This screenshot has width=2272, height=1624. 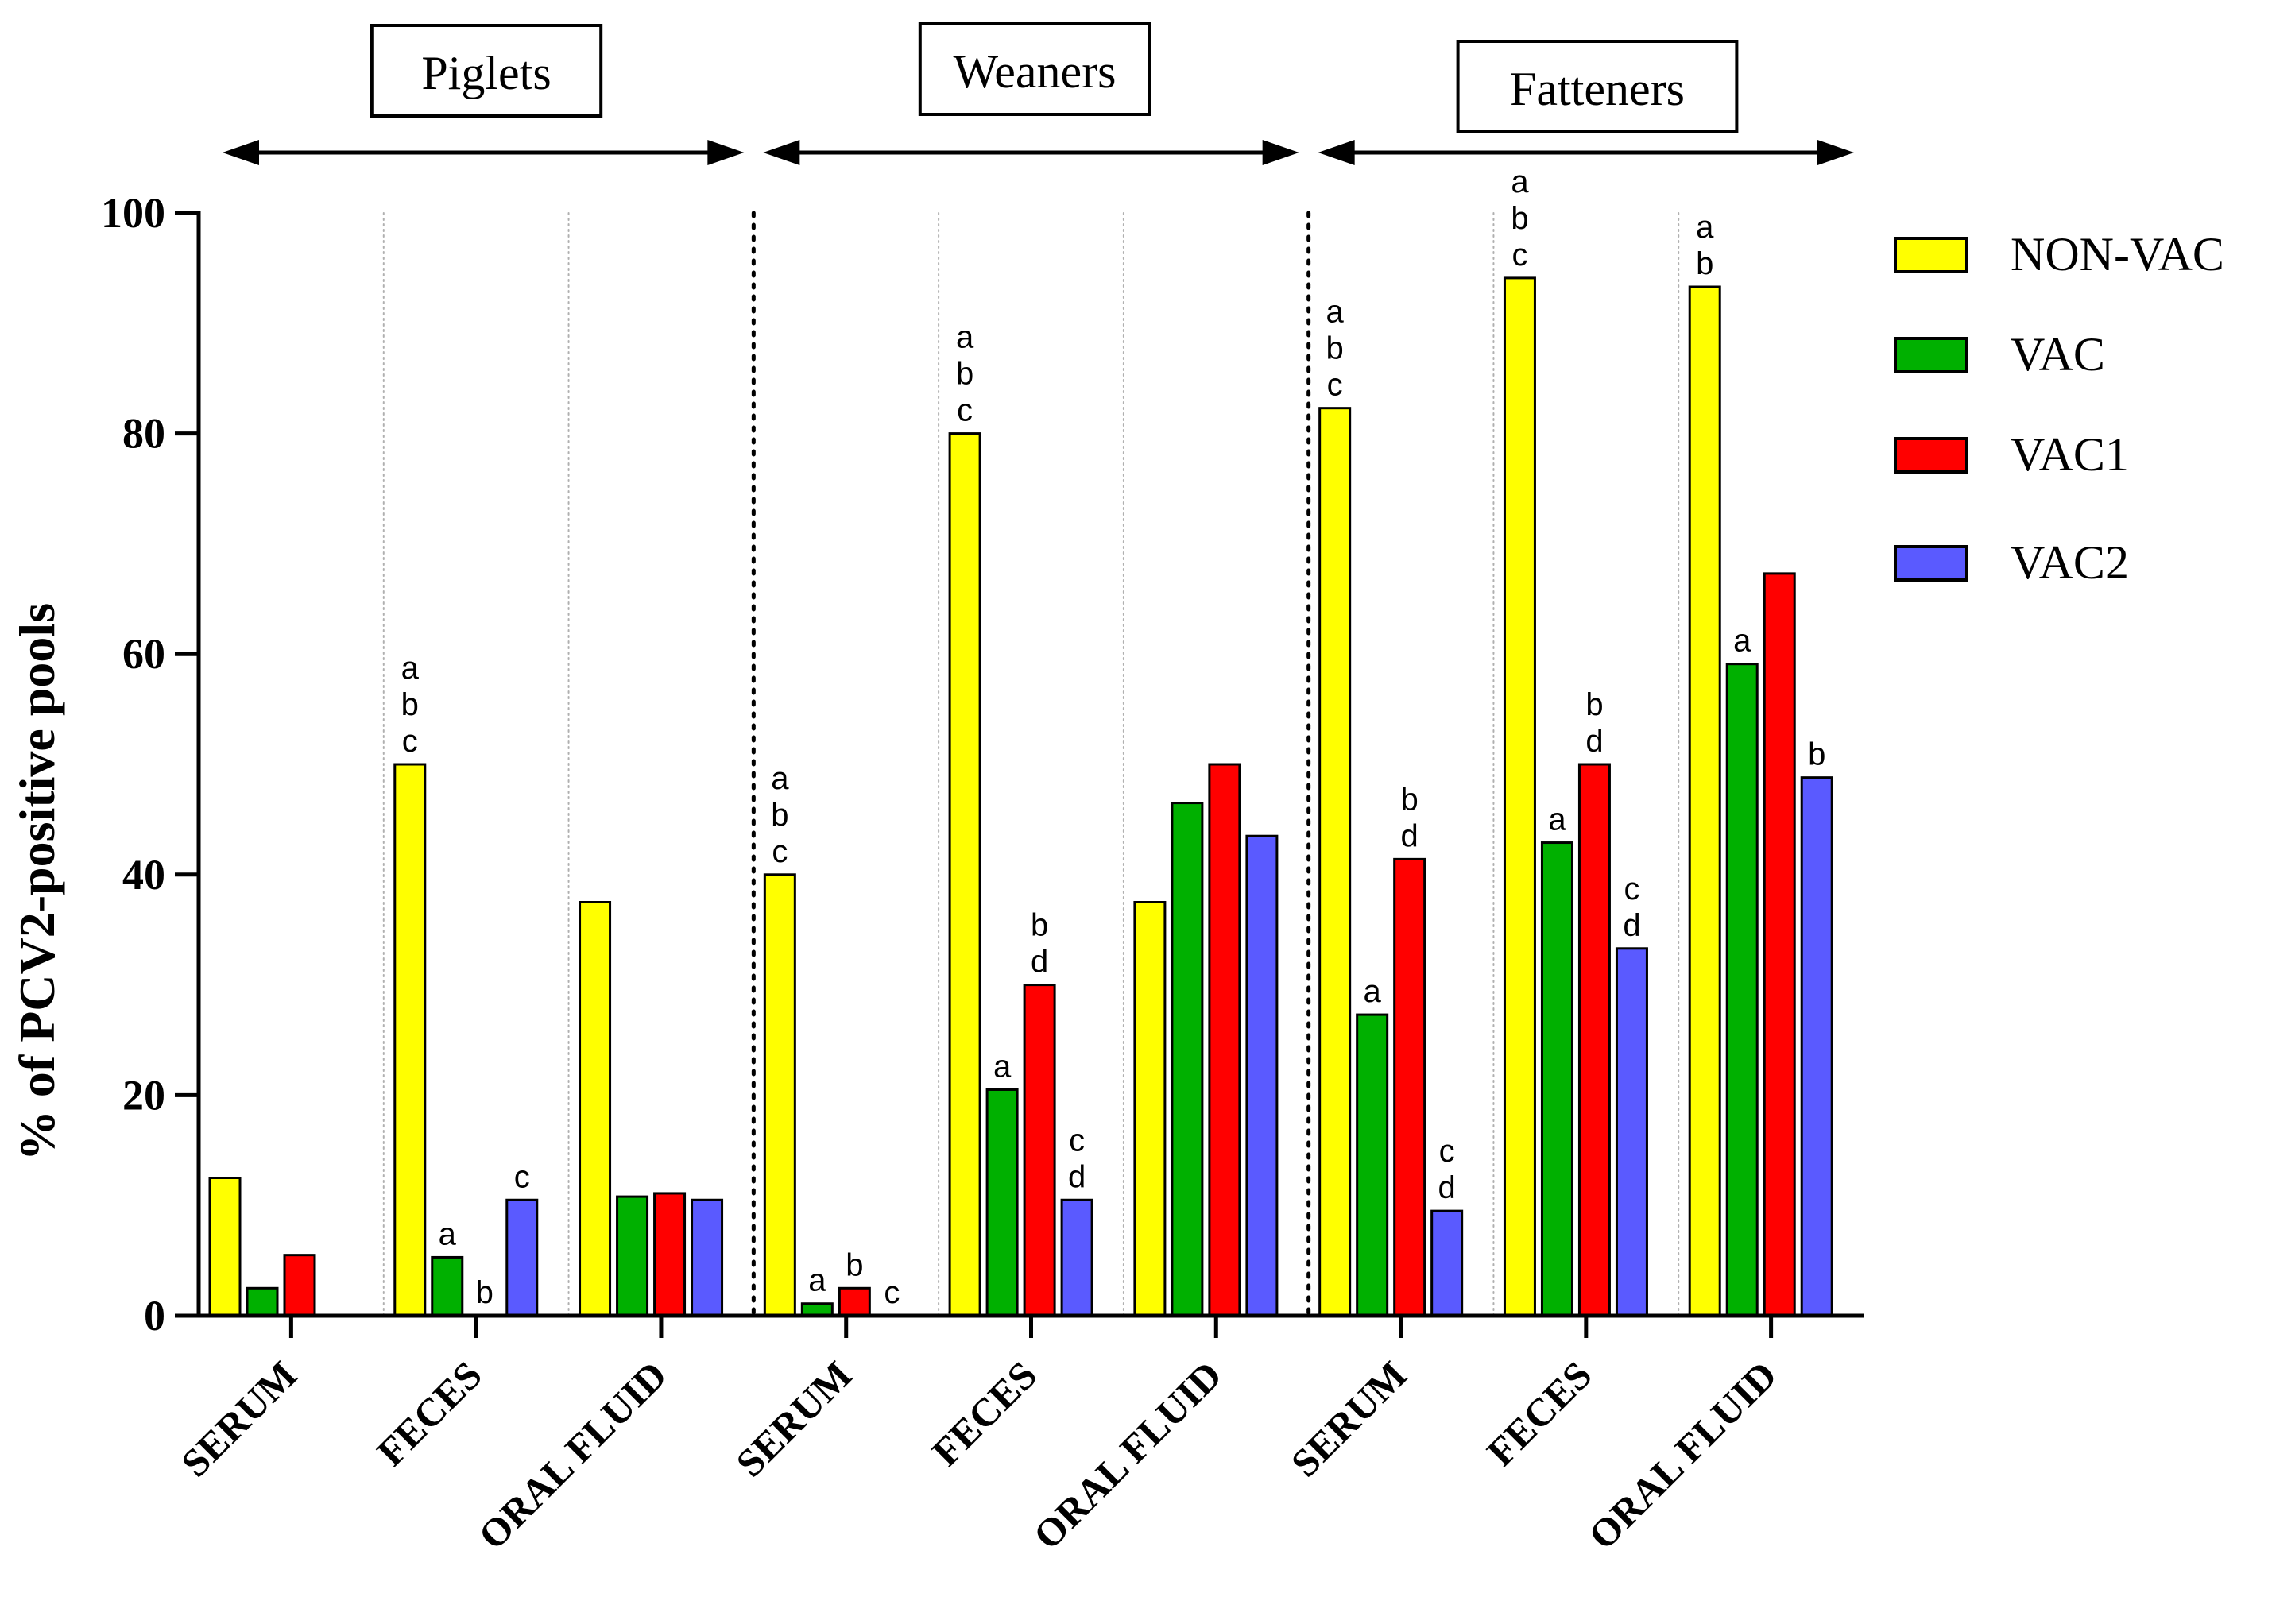 What do you see at coordinates (2070, 454) in the screenshot?
I see `legend-label: VAC1` at bounding box center [2070, 454].